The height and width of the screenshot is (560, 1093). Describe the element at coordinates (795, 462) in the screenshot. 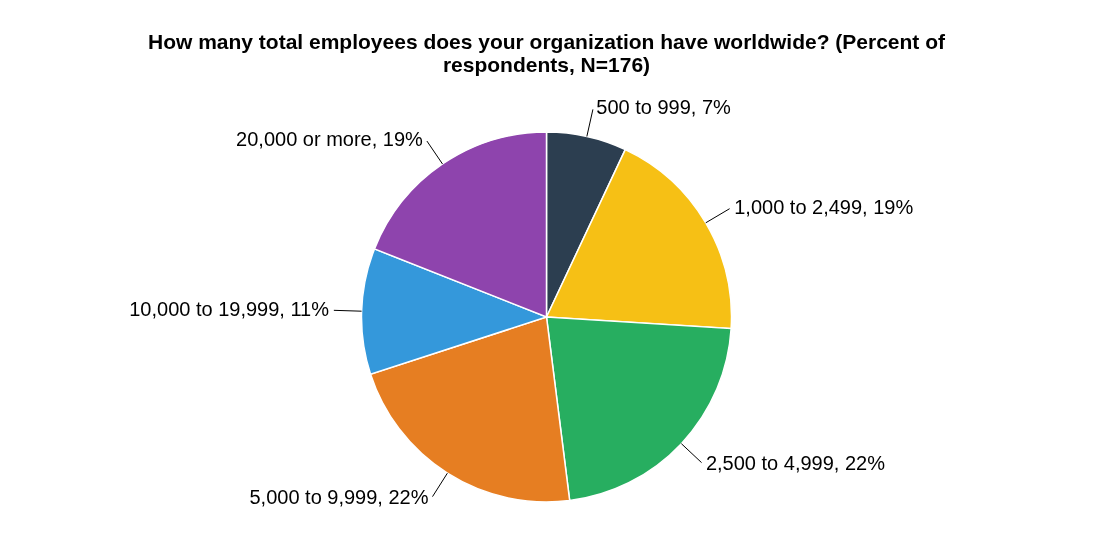

I see `slice-label: 2,500 to 4,999, 22%` at that location.